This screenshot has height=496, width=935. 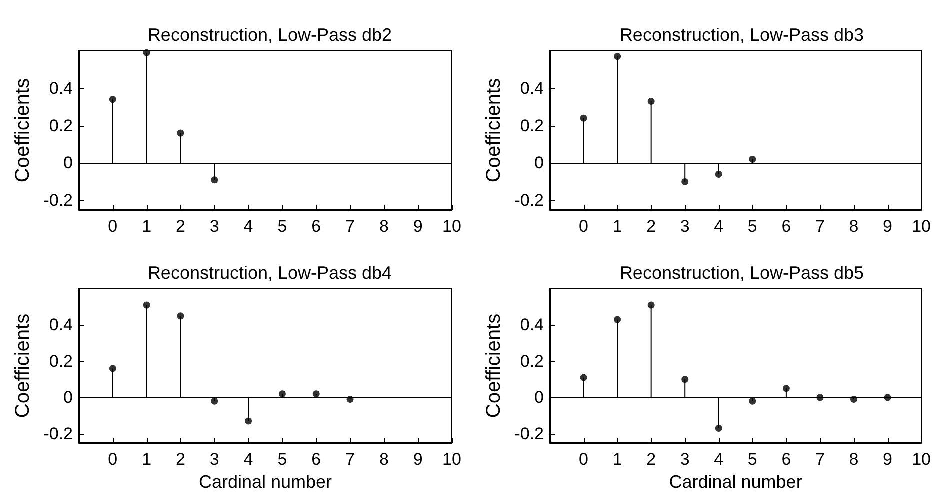 I want to click on chart-title: Reconstruction, Low-Pass db4, so click(x=270, y=273).